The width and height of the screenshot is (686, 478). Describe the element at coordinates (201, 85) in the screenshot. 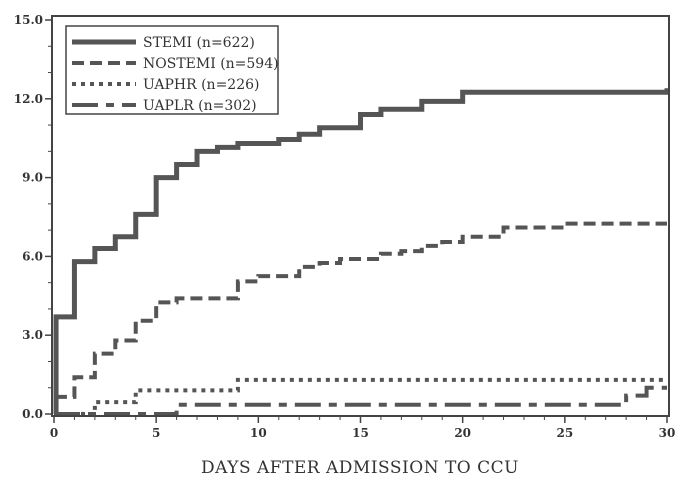

I see `legend-label: UAPHR (n=226)` at that location.